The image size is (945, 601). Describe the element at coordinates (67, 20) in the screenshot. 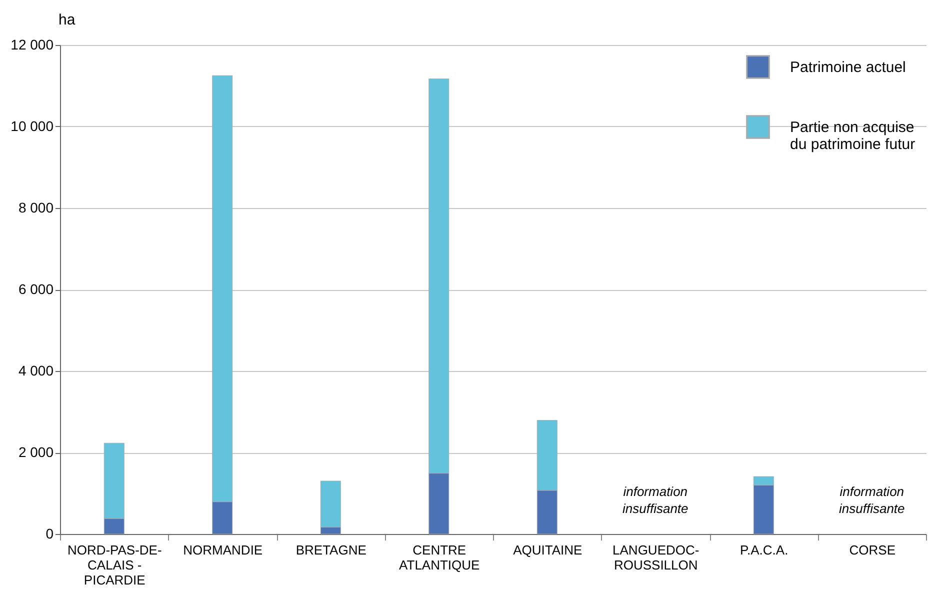

I see `y-axis-title: ha` at that location.